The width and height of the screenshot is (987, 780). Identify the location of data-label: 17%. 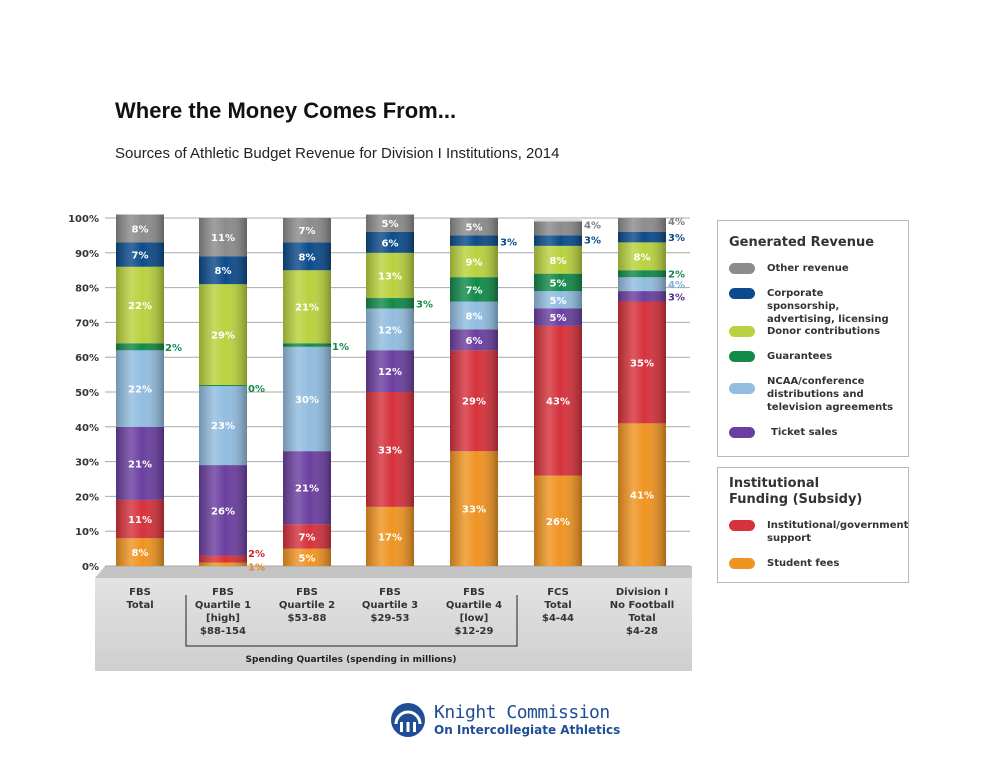
(390, 537).